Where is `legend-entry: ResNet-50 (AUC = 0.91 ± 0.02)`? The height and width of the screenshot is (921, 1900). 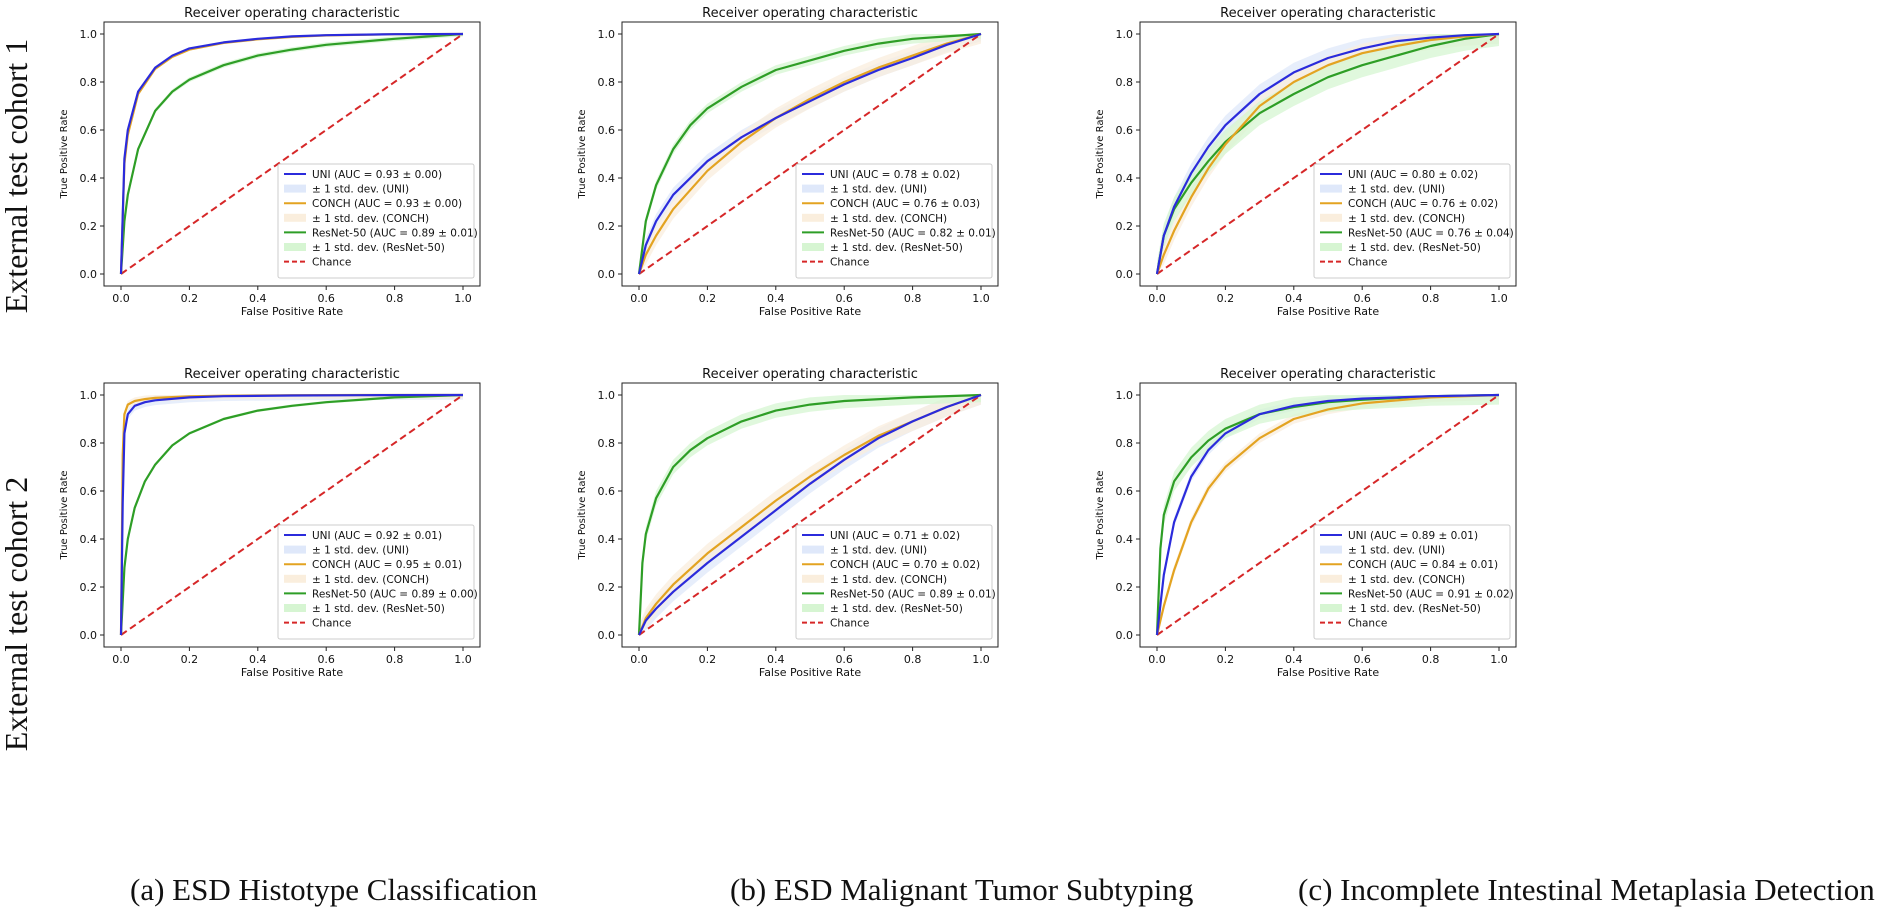
legend-entry: ResNet-50 (AUC = 0.91 ± 0.02) is located at coordinates (1431, 594).